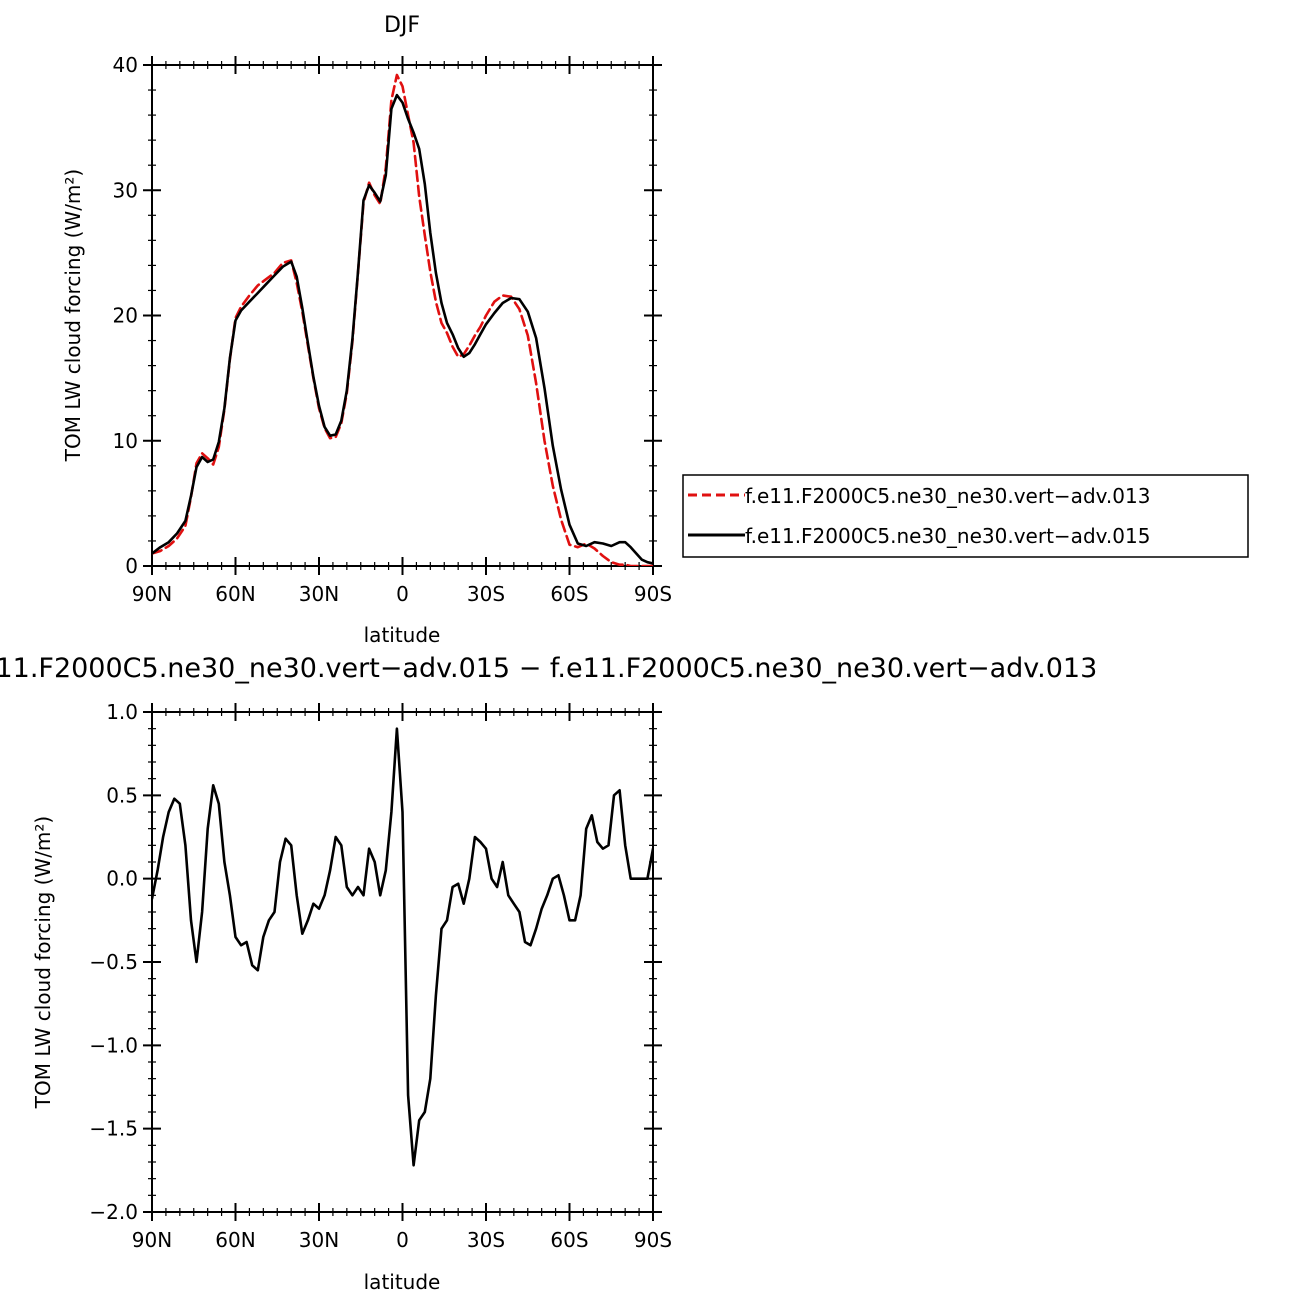 The image size is (1305, 1303). What do you see at coordinates (122, 712) in the screenshot?
I see `y-tick-label: 1.0` at bounding box center [122, 712].